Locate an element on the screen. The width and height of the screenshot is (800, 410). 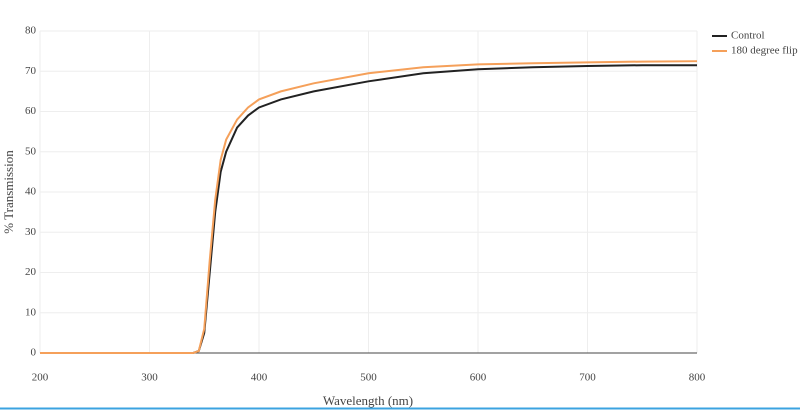
y-tick-label: 80 is located at coordinates (31, 31).